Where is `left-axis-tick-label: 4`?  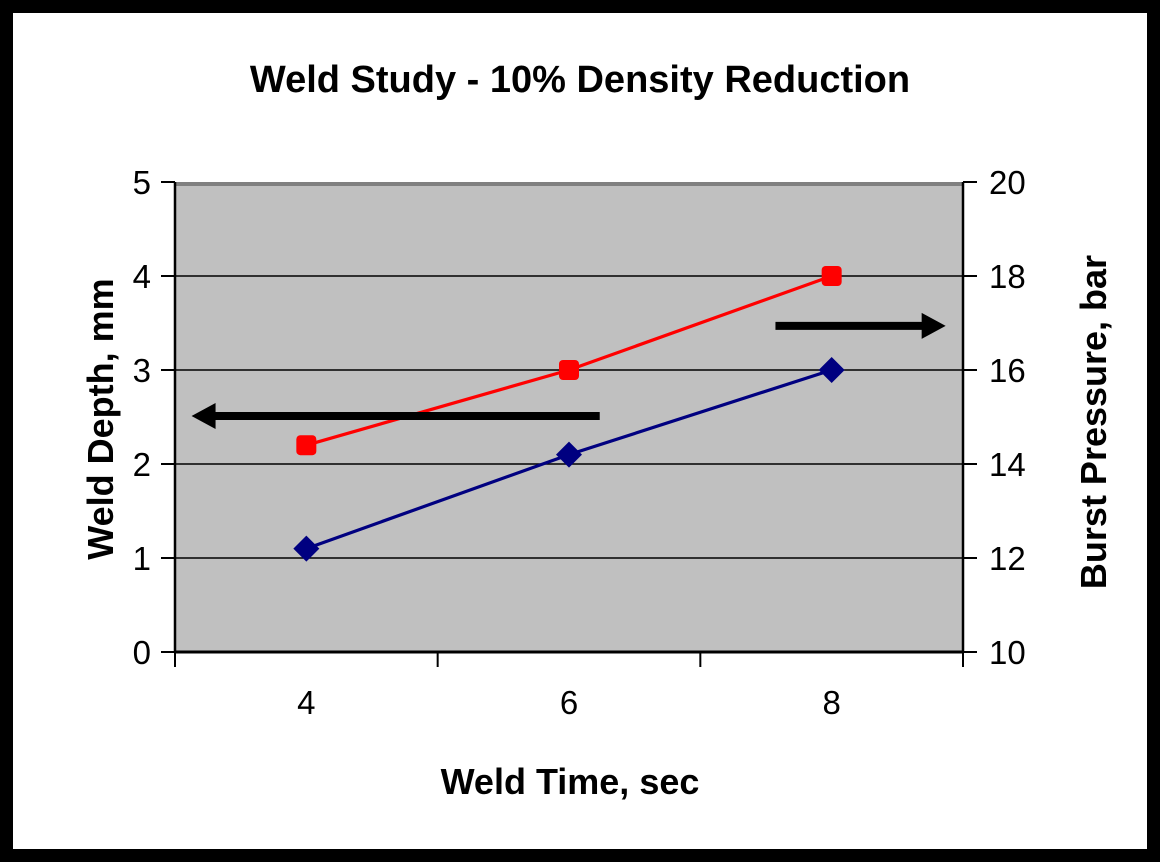
left-axis-tick-label: 4 is located at coordinates (142, 276).